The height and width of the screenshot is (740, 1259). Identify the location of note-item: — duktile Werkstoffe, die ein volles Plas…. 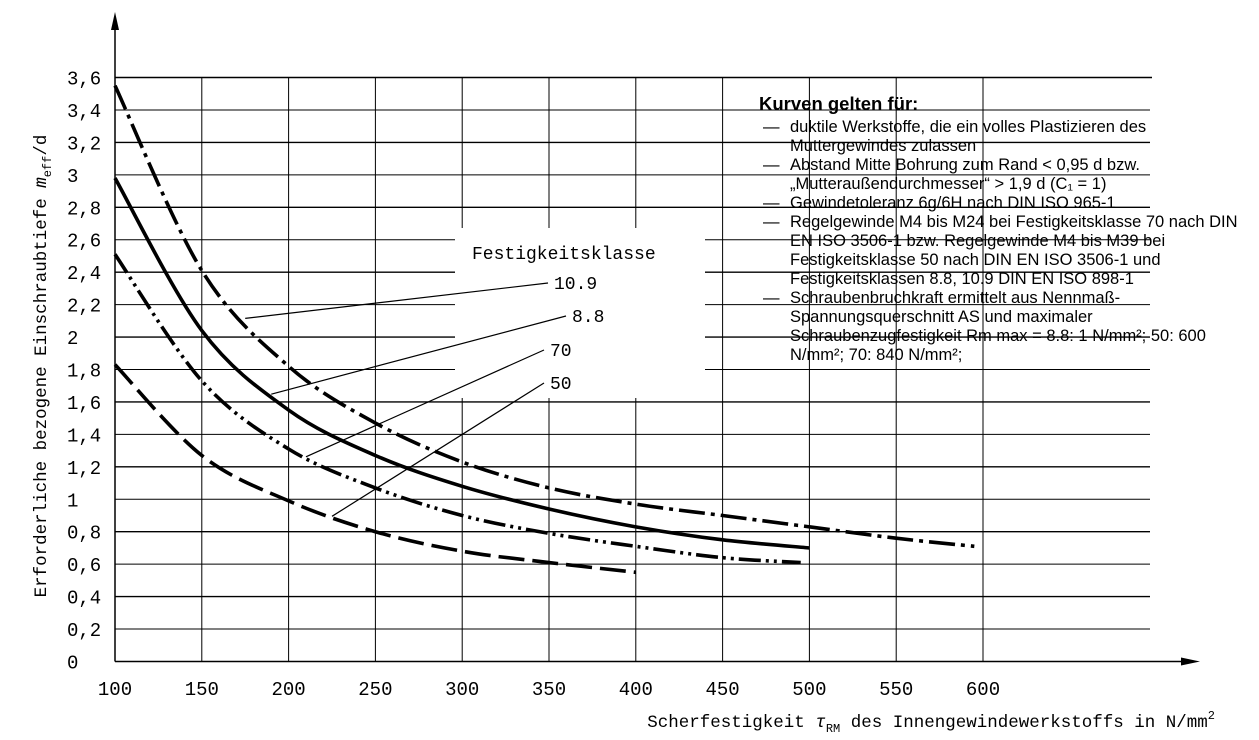
(1008, 137).